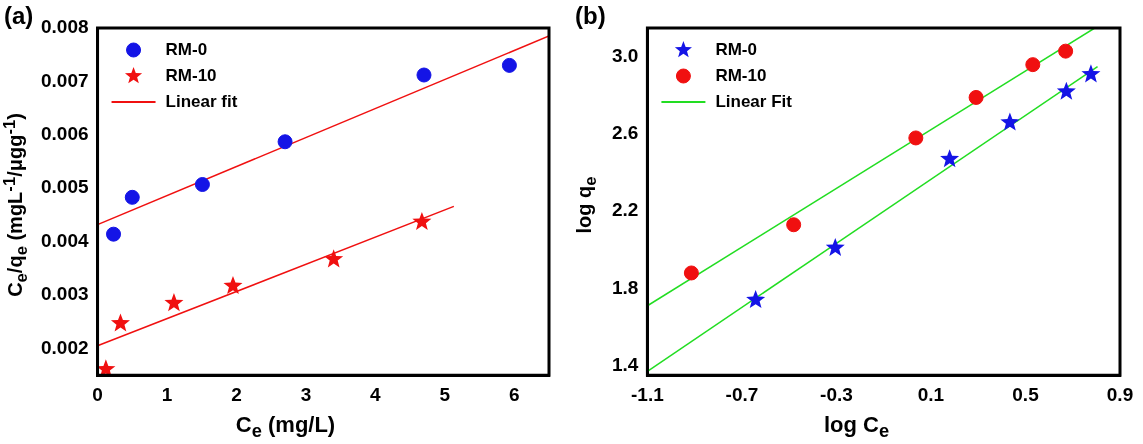 This screenshot has width=1143, height=444. What do you see at coordinates (97, 394) in the screenshot?
I see `x-tick-label: 0` at bounding box center [97, 394].